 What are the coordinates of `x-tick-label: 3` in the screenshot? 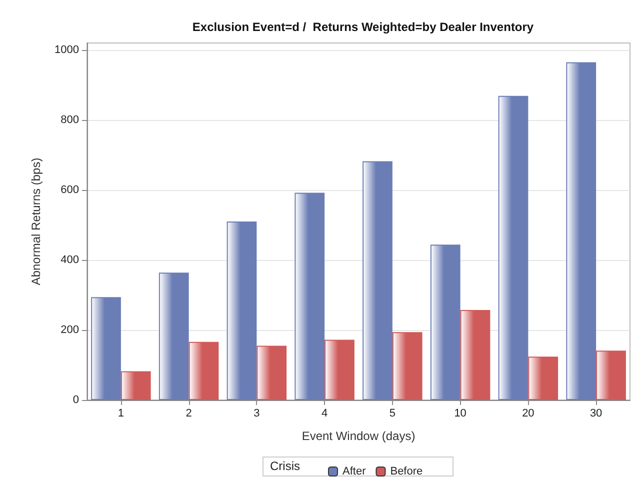 It's located at (257, 414).